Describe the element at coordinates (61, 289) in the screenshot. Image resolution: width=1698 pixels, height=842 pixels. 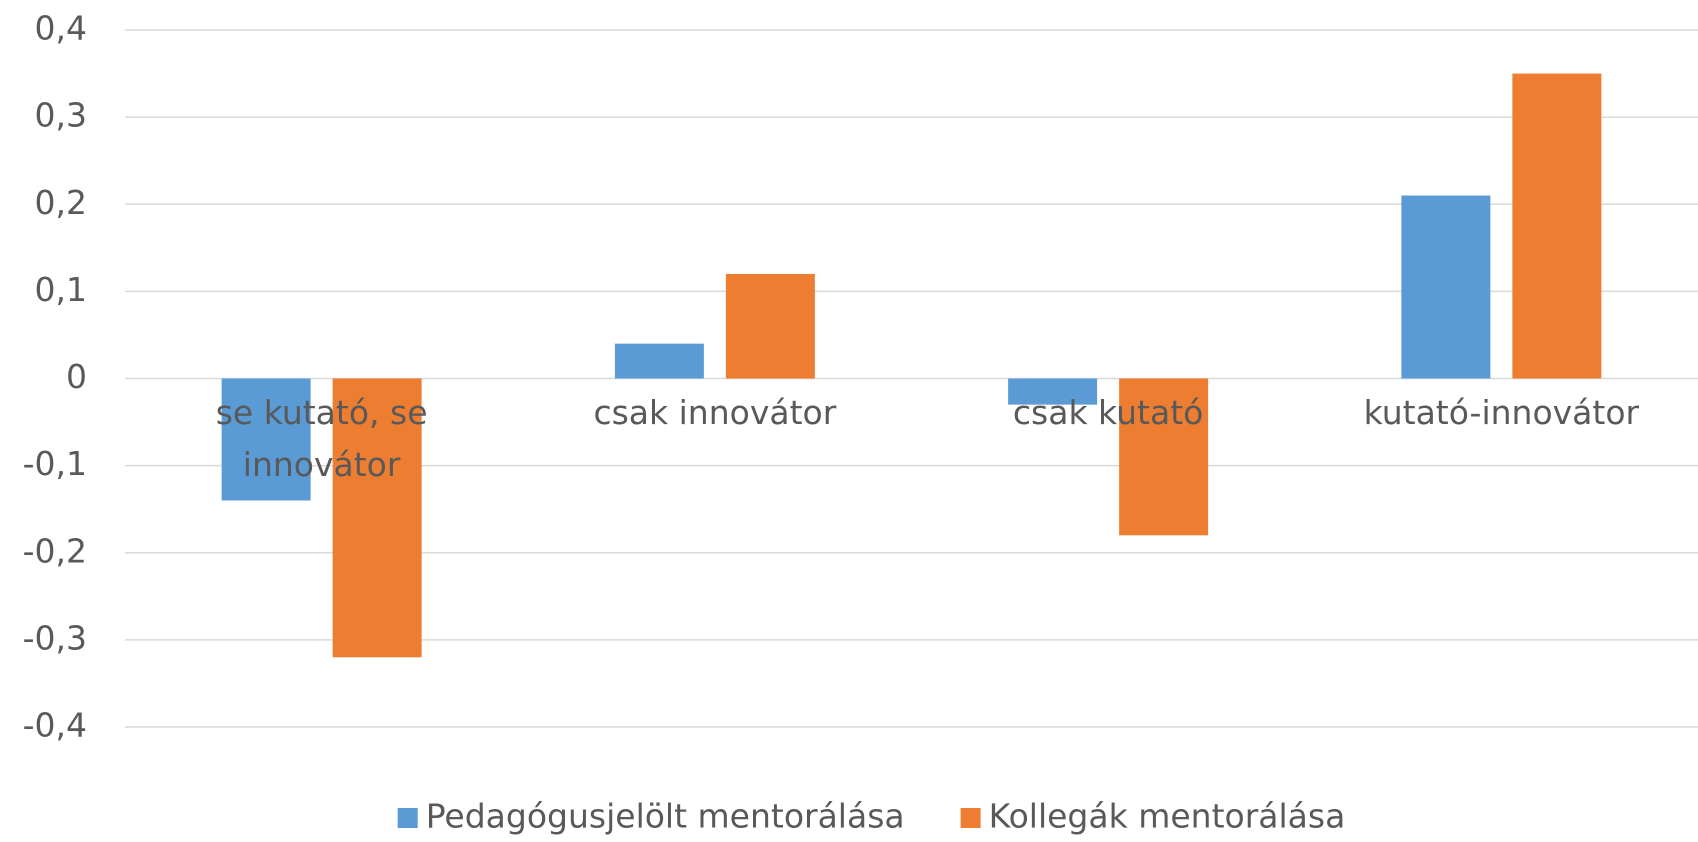
I see `y-tick-label: 0,1` at that location.